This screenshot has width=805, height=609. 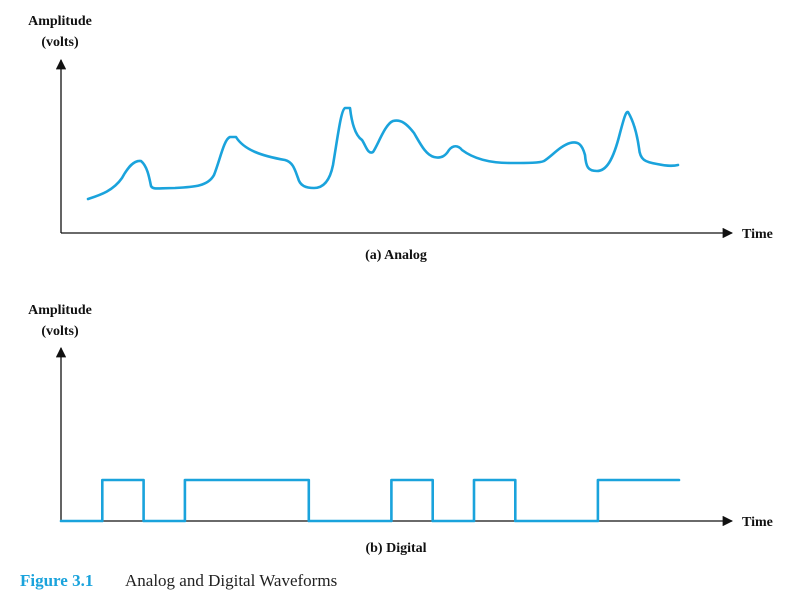 I want to click on digital-caption: (b) Digital, so click(x=395, y=548).